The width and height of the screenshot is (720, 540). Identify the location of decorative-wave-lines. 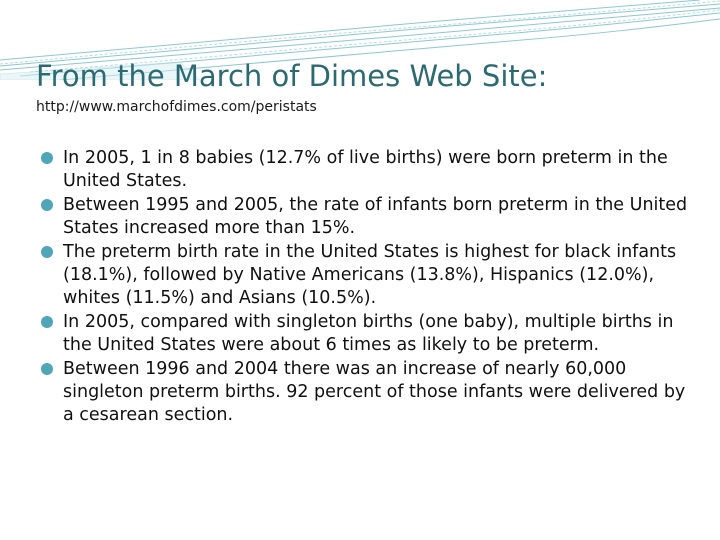
(360, 40).